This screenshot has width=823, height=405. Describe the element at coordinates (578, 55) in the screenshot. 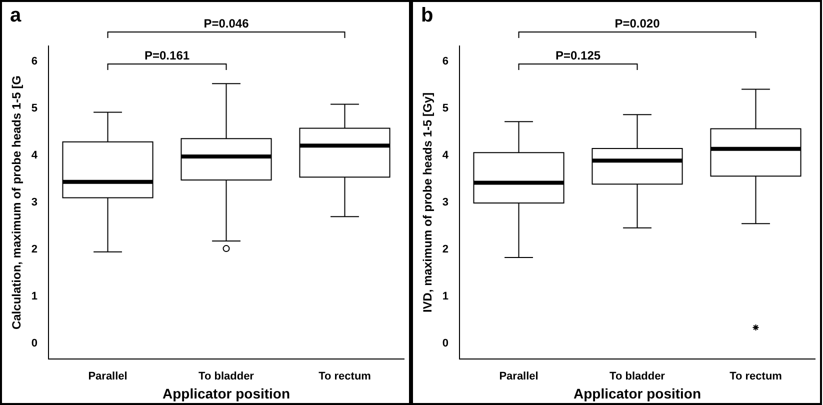

I see `annotation: P=0.125` at that location.